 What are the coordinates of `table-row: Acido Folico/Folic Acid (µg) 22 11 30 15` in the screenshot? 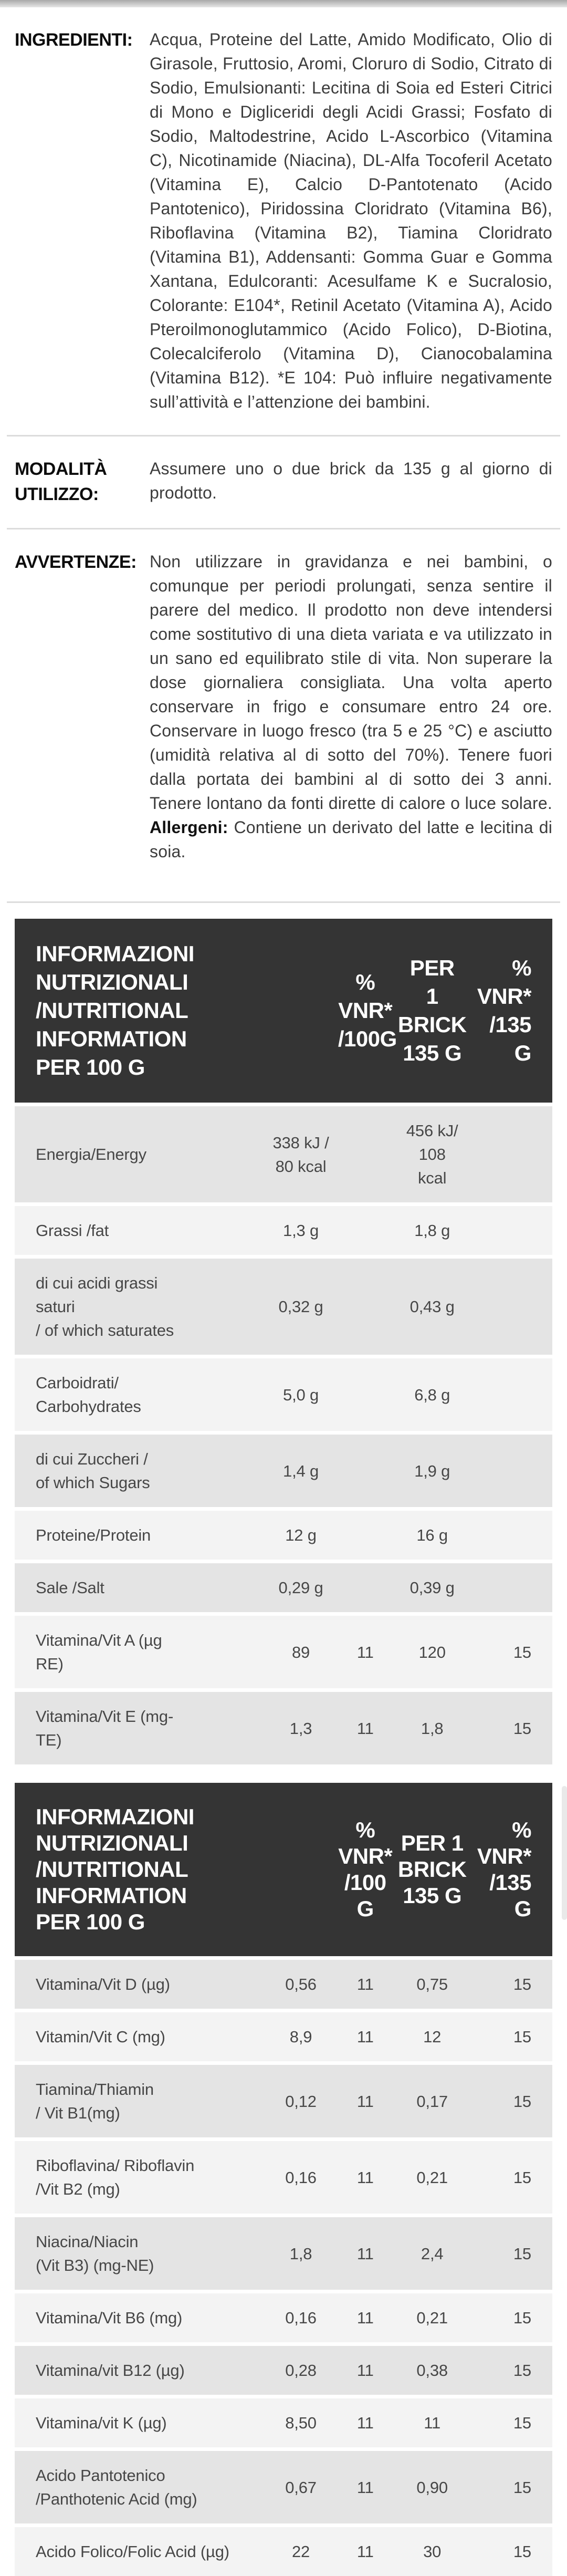 It's located at (283, 2551).